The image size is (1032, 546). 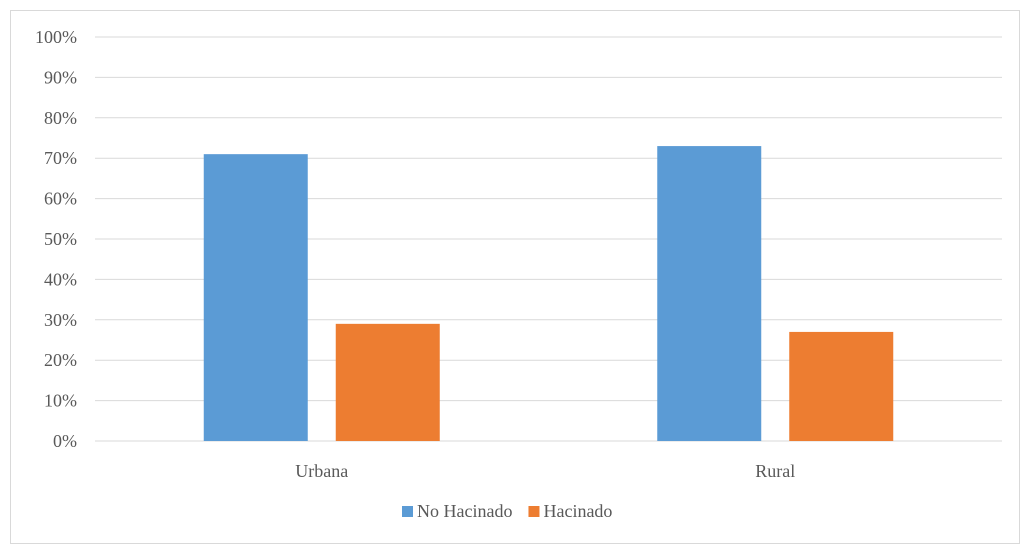 I want to click on y-tick-label: 10%, so click(x=60, y=401).